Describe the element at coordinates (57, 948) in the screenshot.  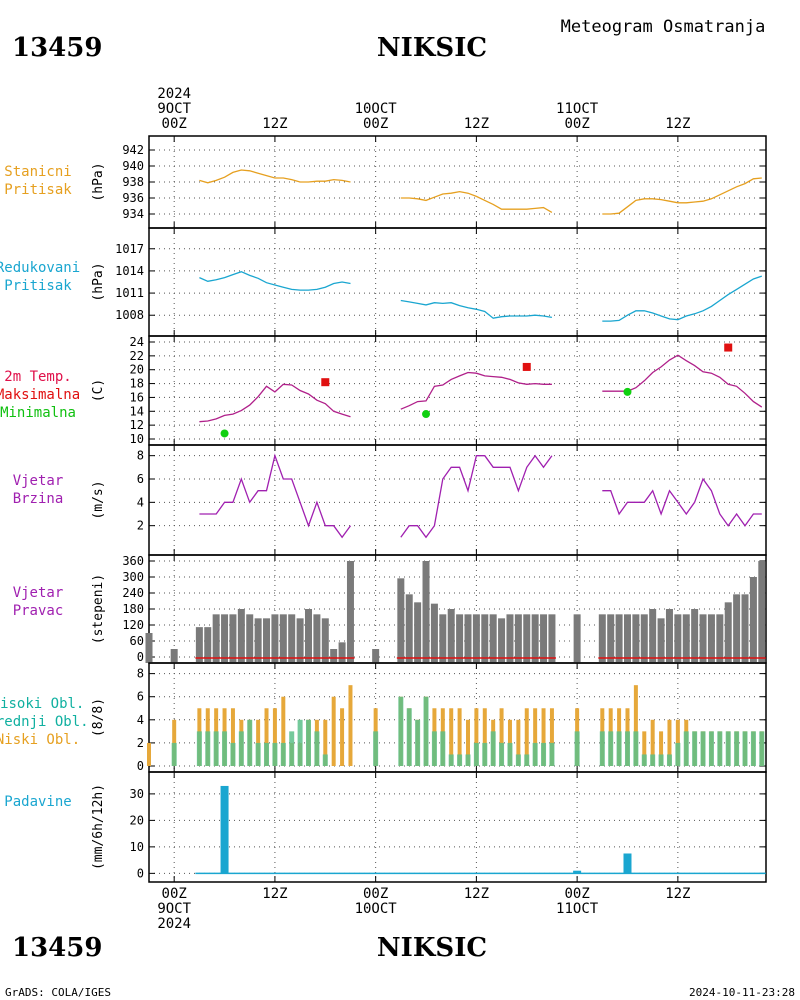
I see `station-id-bottom: 13459` at that location.